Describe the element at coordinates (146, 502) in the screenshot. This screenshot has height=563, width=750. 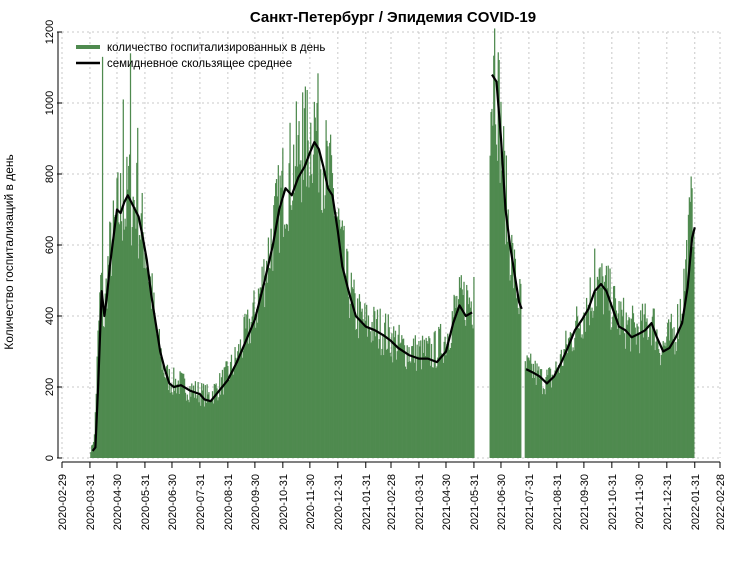
I see `x-tick-label: 2020-05-31` at that location.